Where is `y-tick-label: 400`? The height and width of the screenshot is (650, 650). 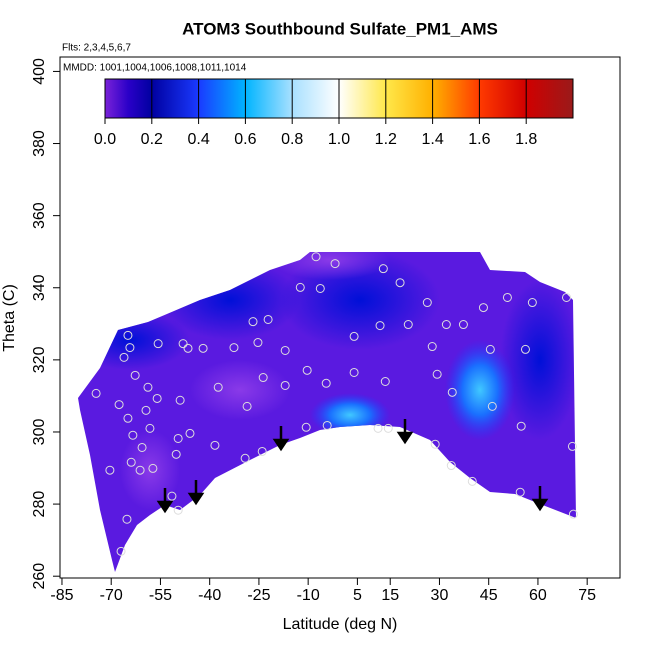
y-tick-label: 400 is located at coordinates (39, 71).